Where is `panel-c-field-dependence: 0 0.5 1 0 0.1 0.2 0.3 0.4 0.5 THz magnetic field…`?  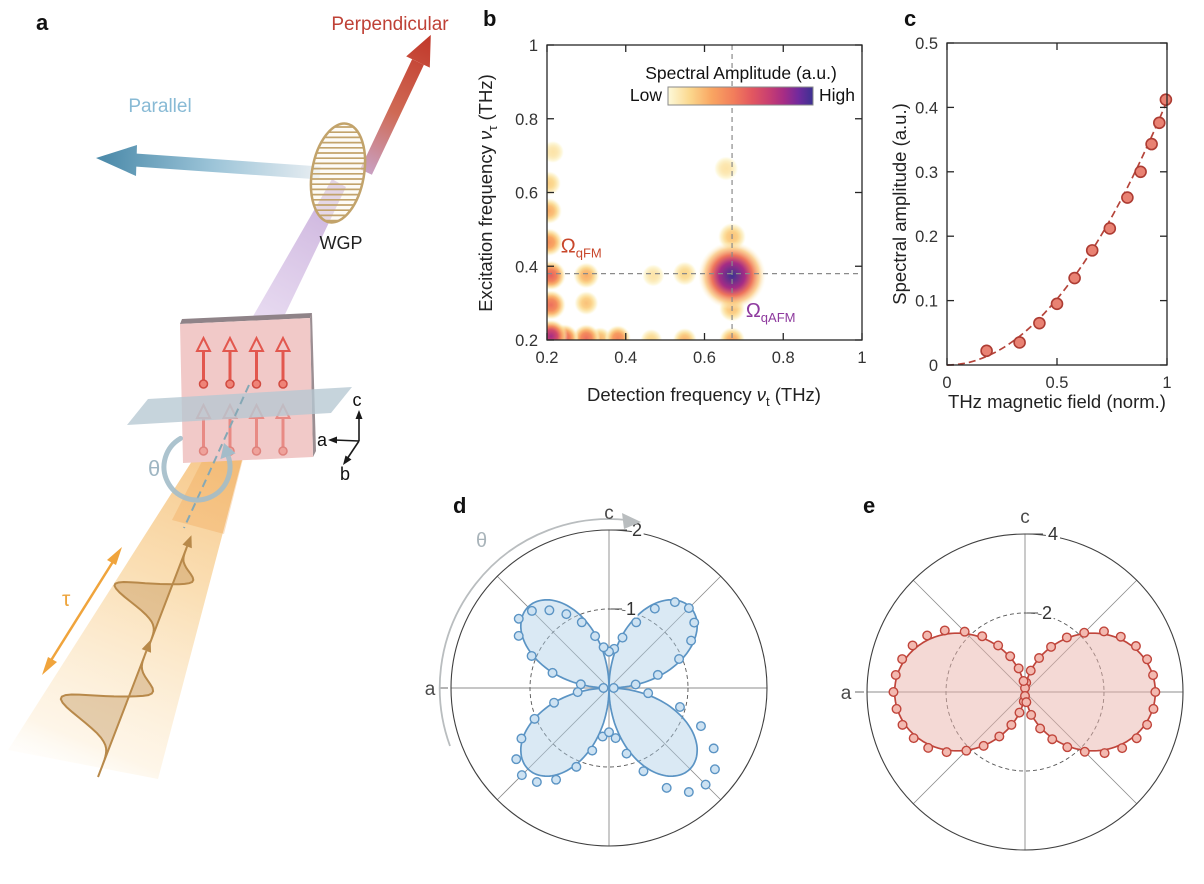
panel-c-field-dependence: 0 0.5 1 0 0.1 0.2 0.3 0.4 0.5 THz magnetic field… is located at coordinates (1031, 209).